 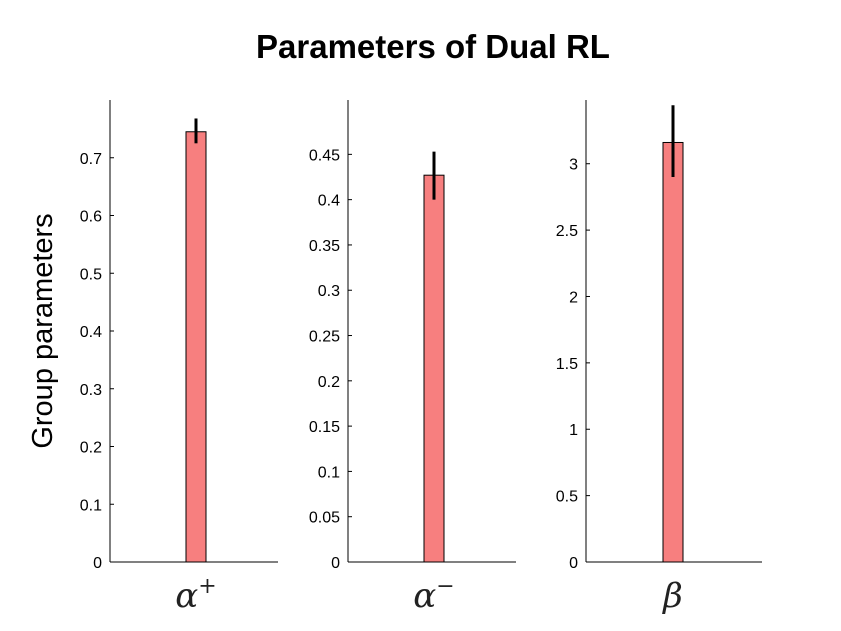 What do you see at coordinates (324, 337) in the screenshot?
I see `y-tick-label: 0.25` at bounding box center [324, 337].